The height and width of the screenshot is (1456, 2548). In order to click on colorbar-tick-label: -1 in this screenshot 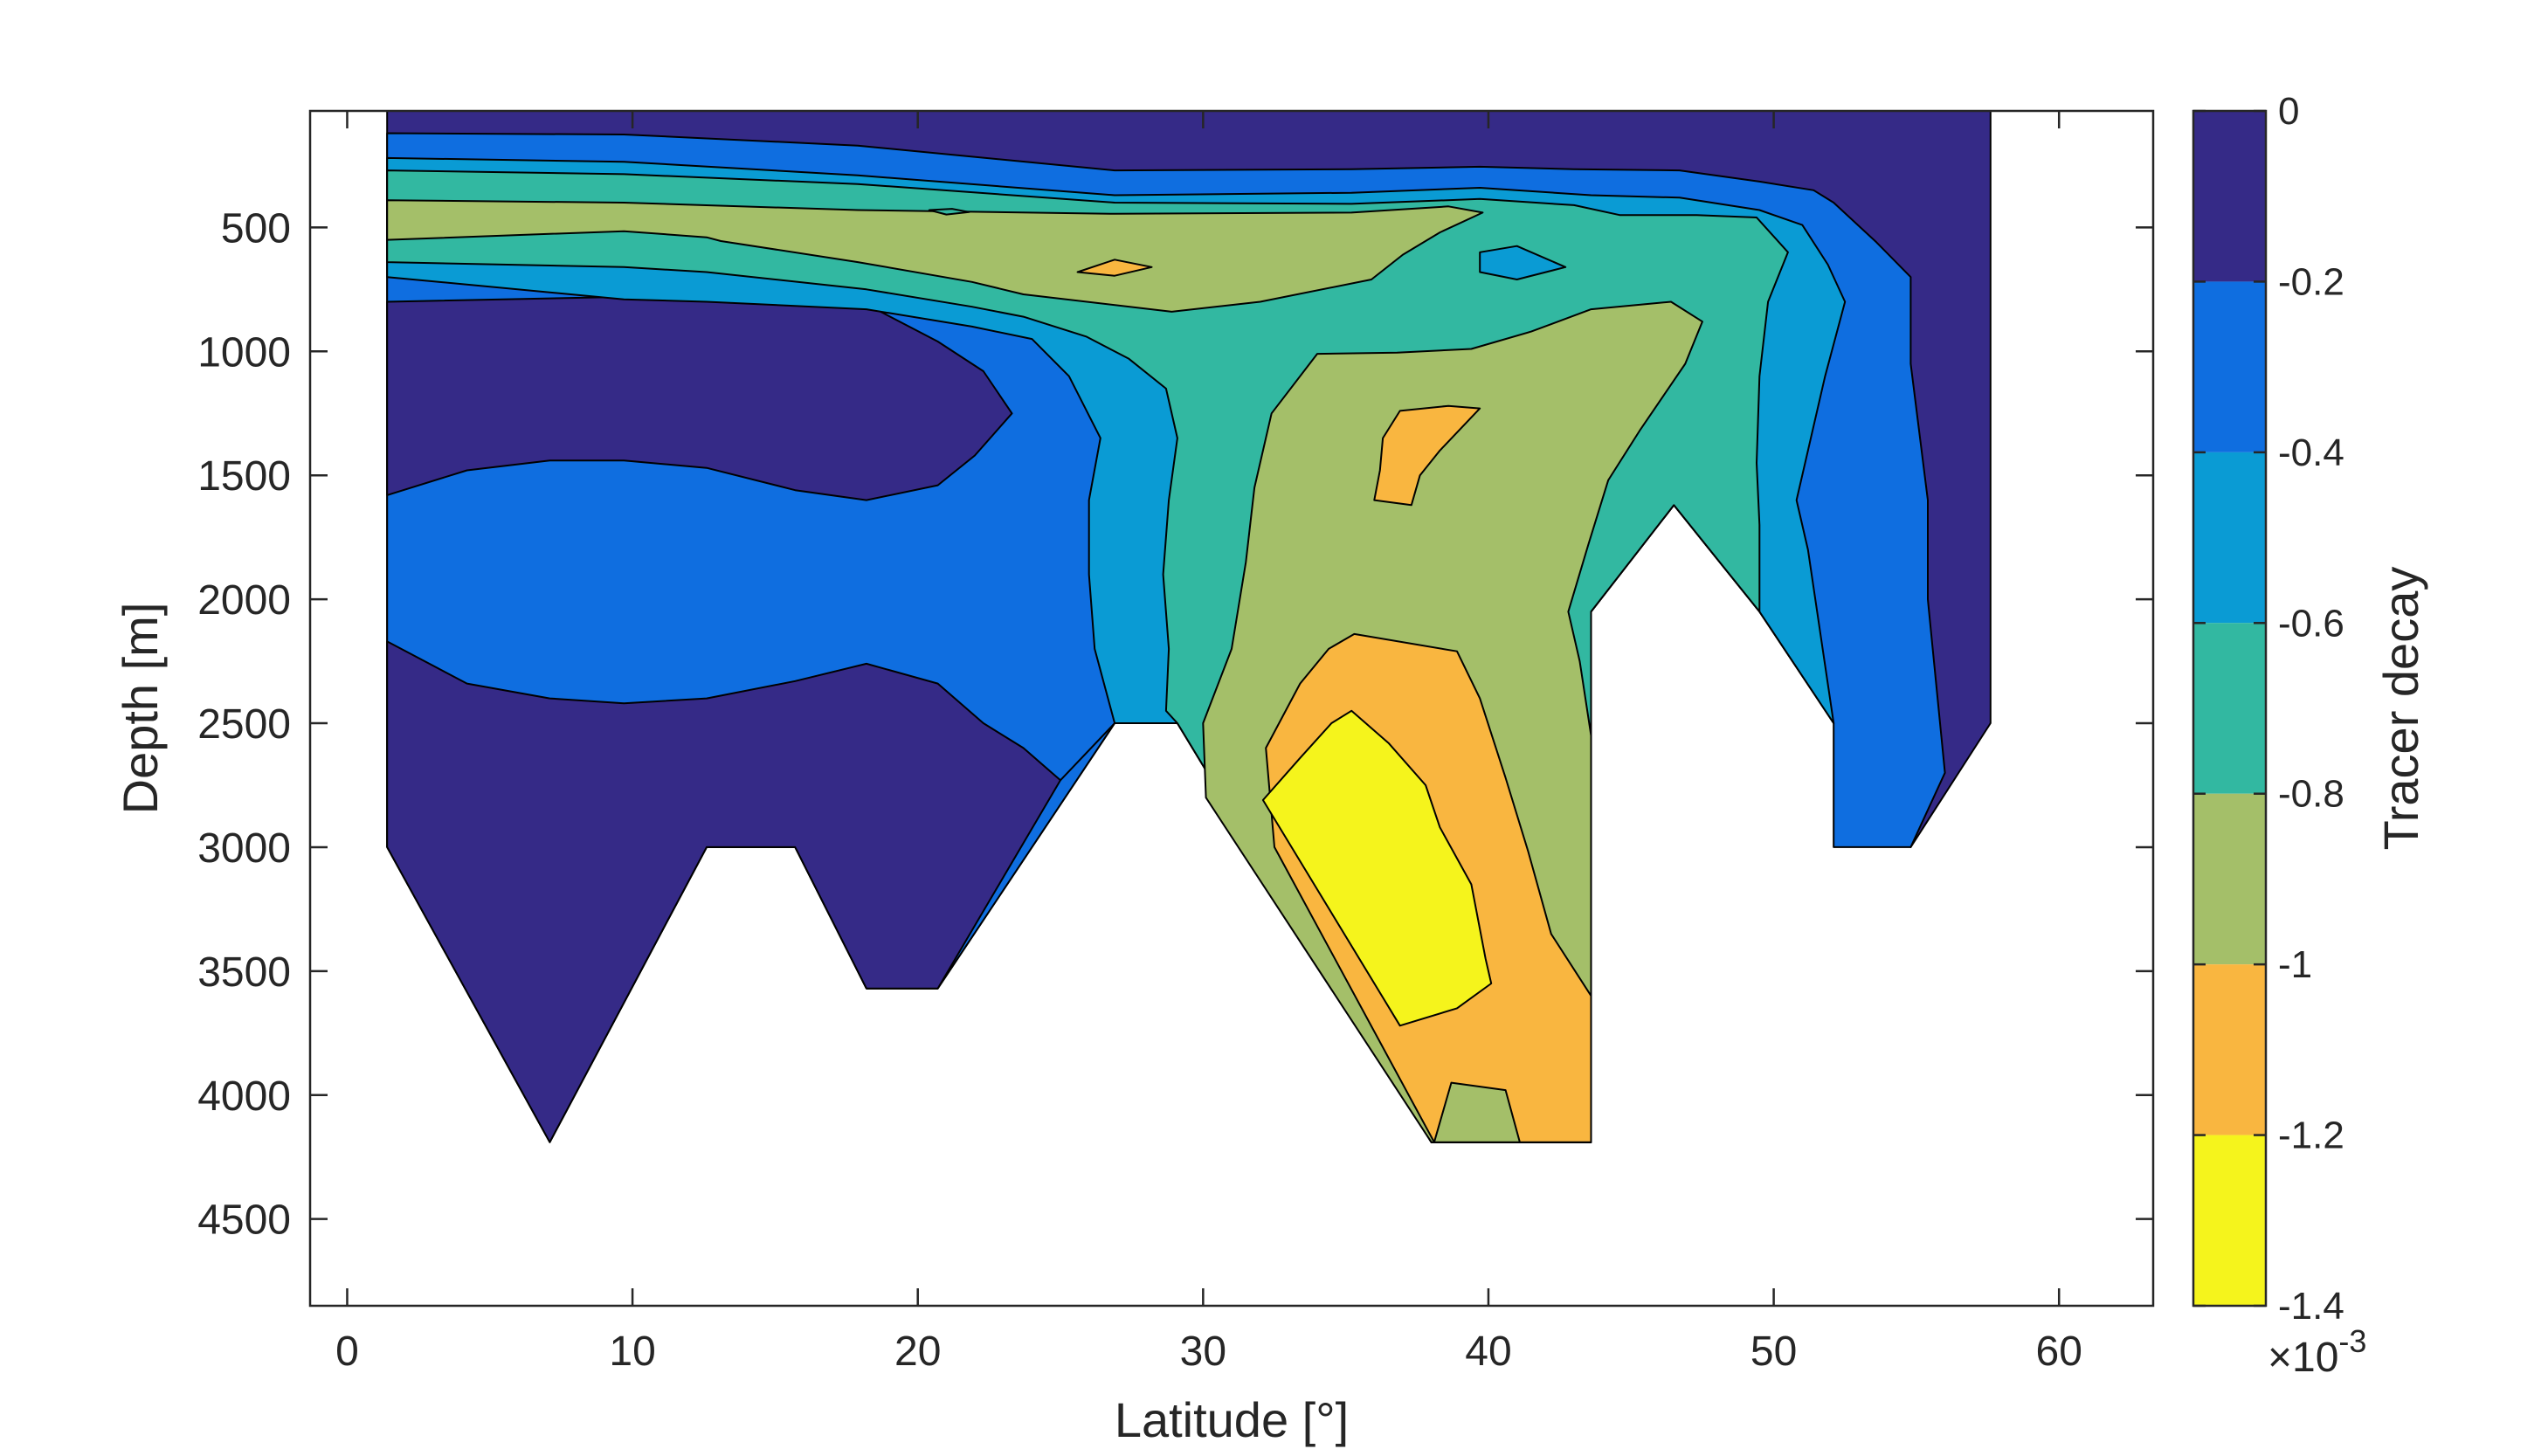, I will do `click(2295, 964)`.